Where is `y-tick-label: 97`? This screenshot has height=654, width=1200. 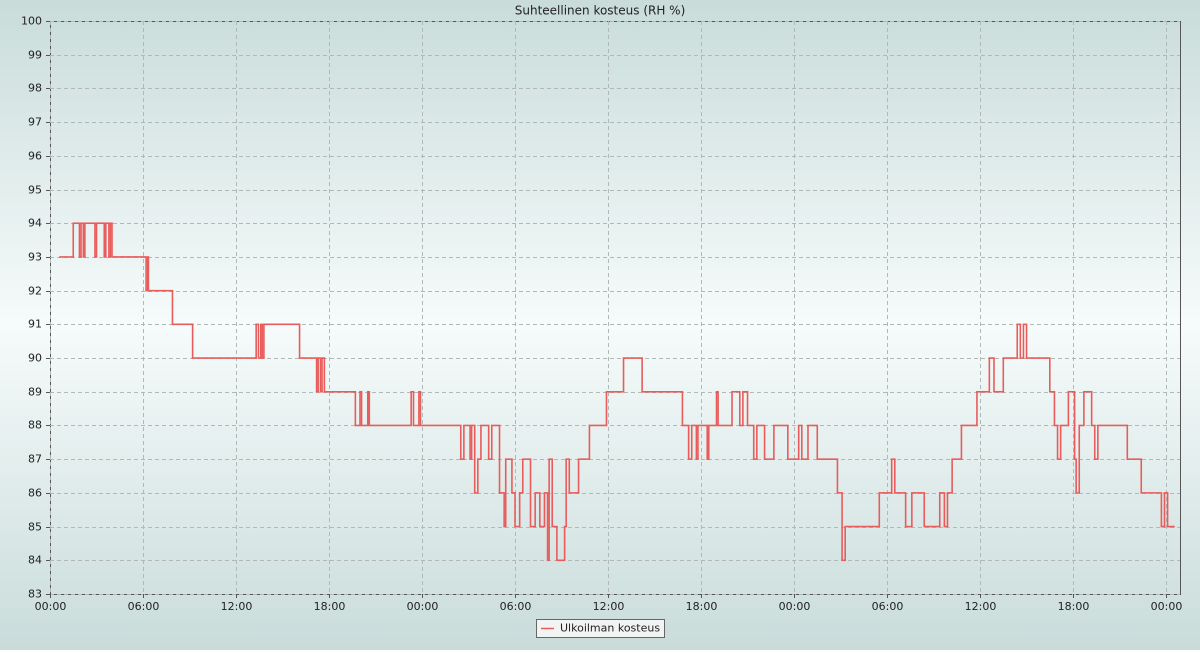
y-tick-label: 97 is located at coordinates (35, 122).